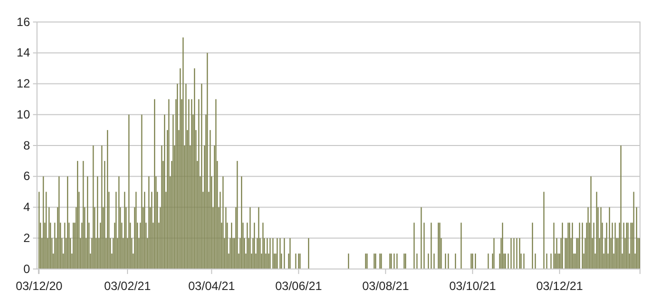 The height and width of the screenshot is (306, 650). Describe the element at coordinates (26, 145) in the screenshot. I see `y-tick-label: 8` at that location.